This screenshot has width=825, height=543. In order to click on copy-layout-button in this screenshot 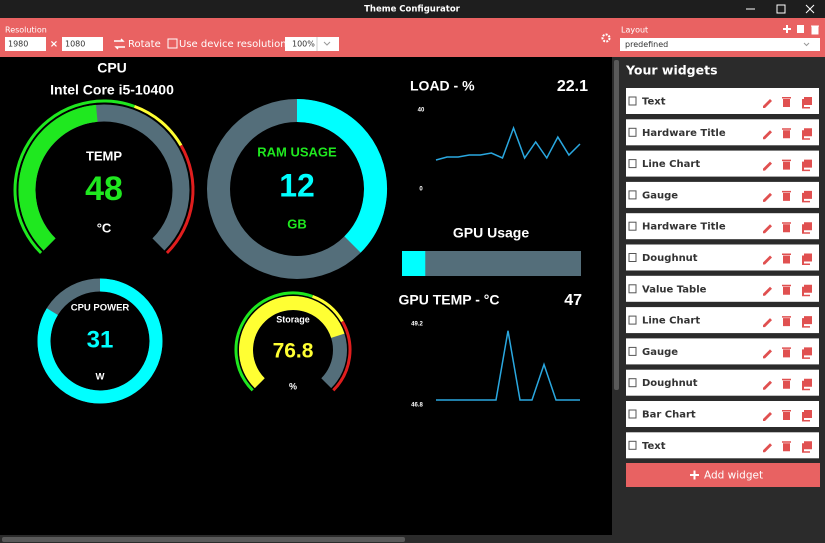, I will do `click(800, 29)`.